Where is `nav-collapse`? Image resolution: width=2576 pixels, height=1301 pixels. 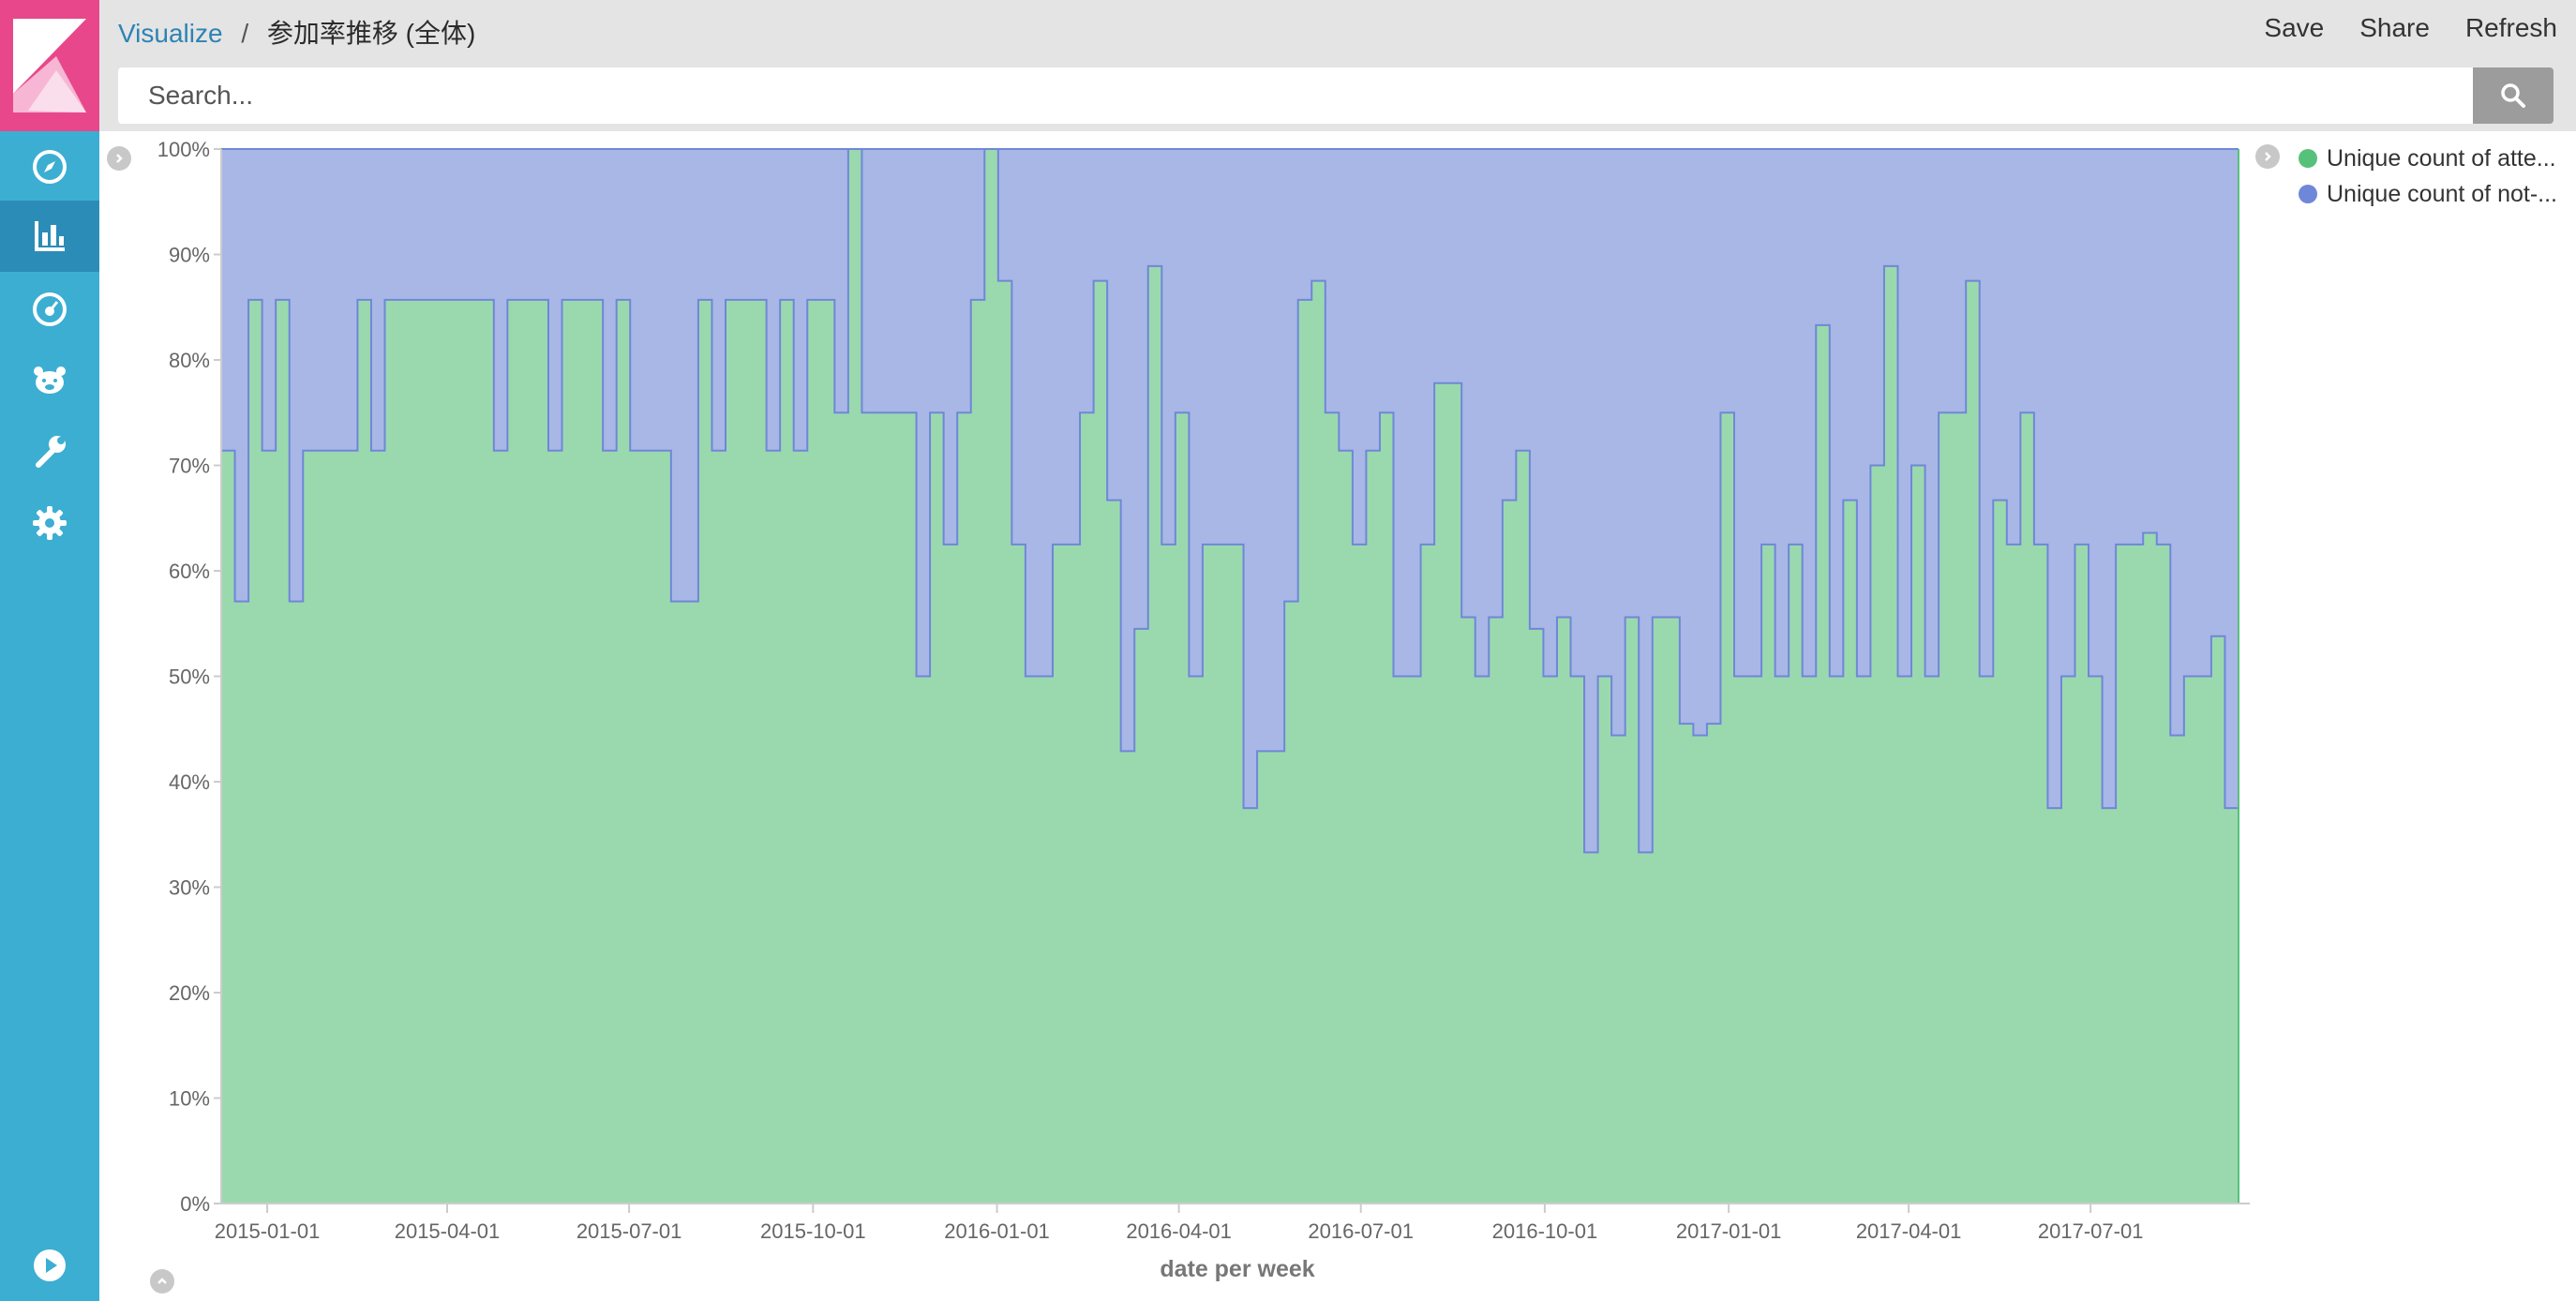
nav-collapse is located at coordinates (49, 1265).